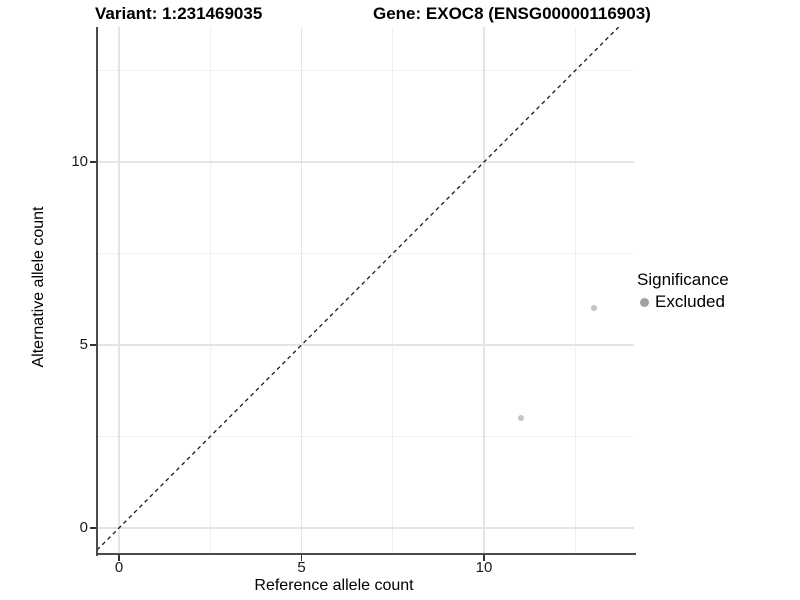 This screenshot has width=800, height=600. Describe the element at coordinates (690, 301) in the screenshot. I see `legend-item-label: Excluded` at that location.